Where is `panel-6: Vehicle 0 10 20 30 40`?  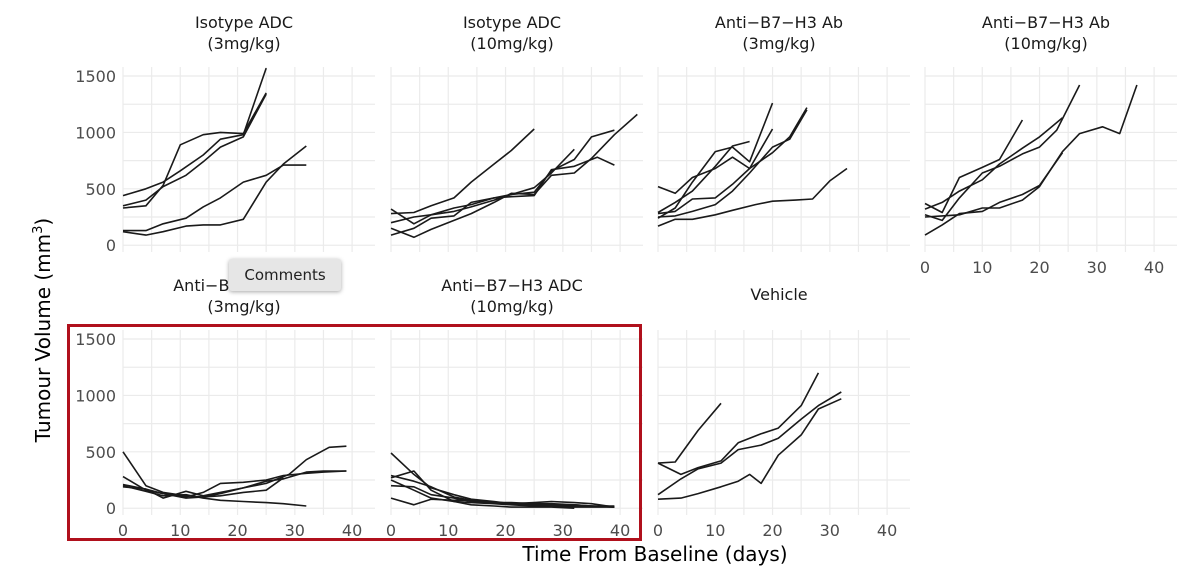
panel-6: Vehicle 0 10 20 30 40 is located at coordinates (781, 412).